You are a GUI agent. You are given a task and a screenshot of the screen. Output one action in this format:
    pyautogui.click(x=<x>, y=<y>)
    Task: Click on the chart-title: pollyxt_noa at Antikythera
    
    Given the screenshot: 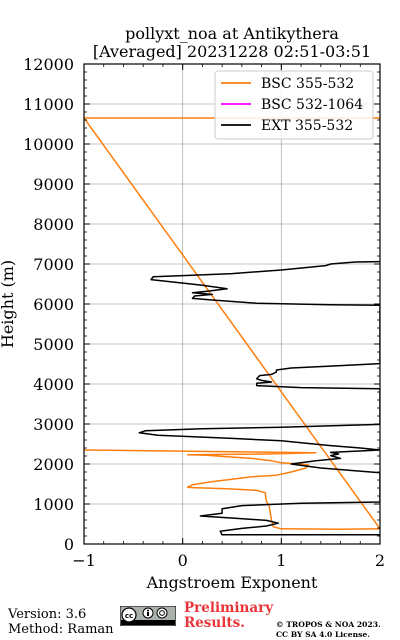 What is the action you would take?
    pyautogui.click(x=232, y=33)
    